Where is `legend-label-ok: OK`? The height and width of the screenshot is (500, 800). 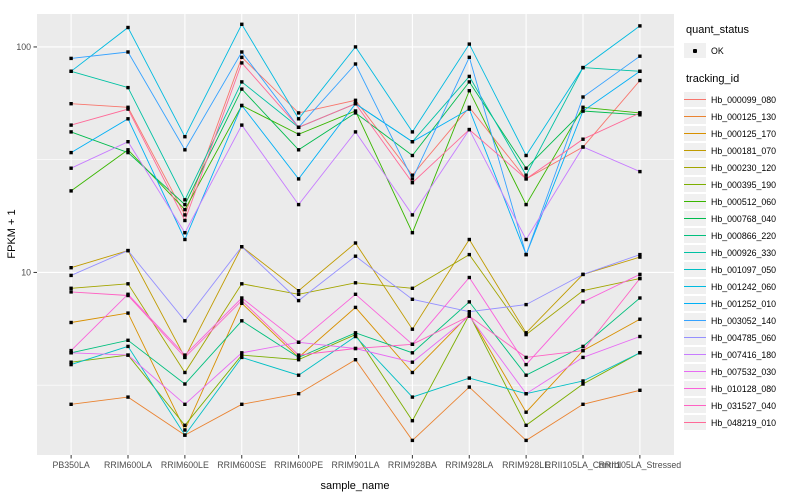 legend-label-ok: OK is located at coordinates (717, 50).